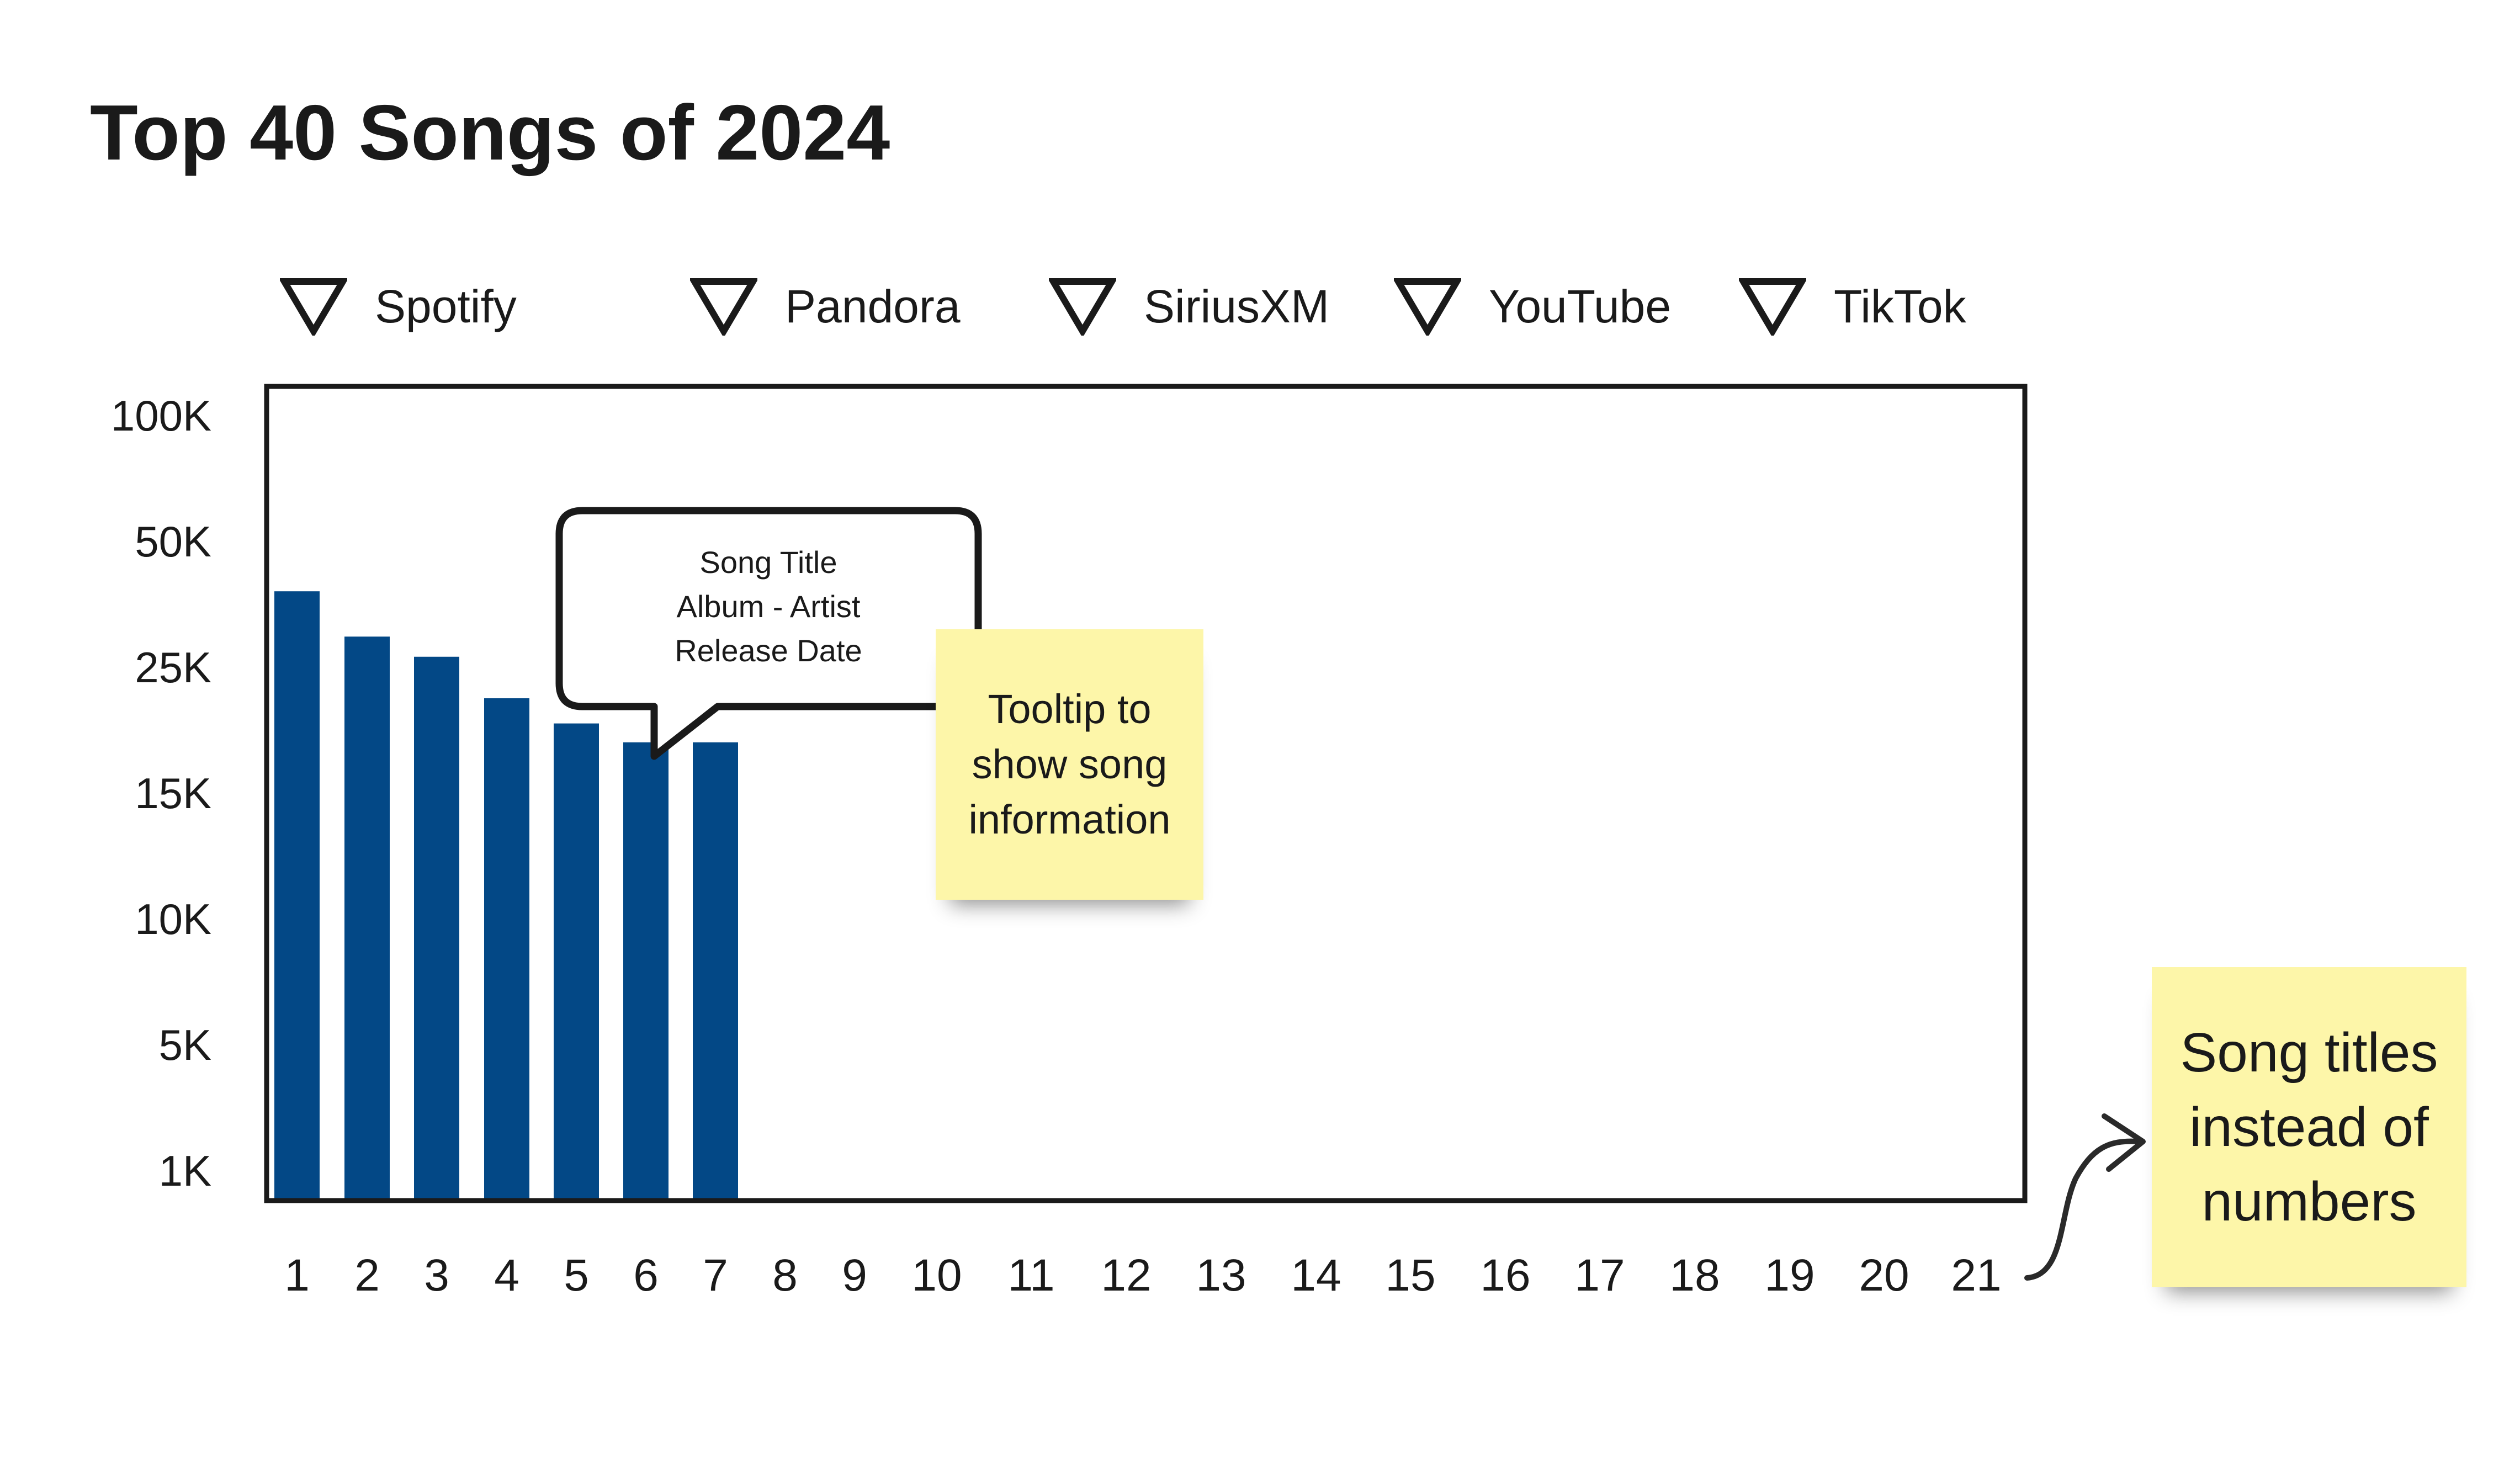 This screenshot has height=1481, width=2520. I want to click on tooltip-text: Song Title Album - Artist Release Date, so click(768, 606).